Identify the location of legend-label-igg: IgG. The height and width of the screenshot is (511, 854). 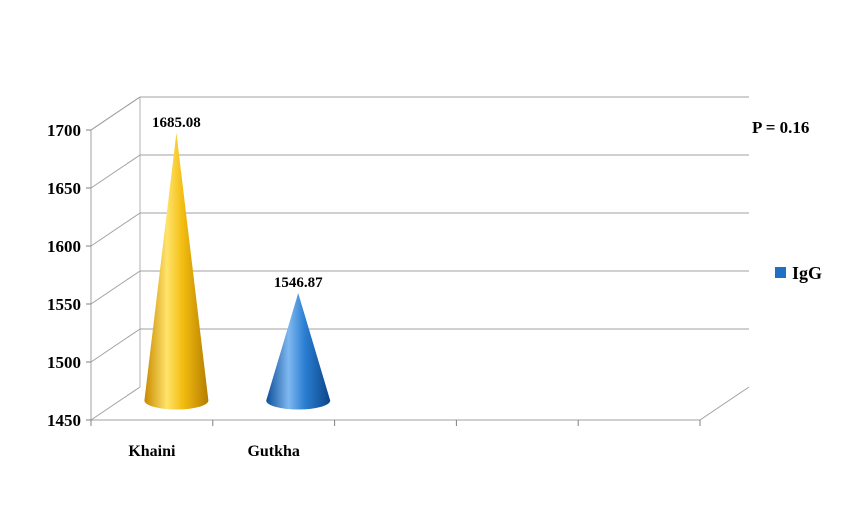
(807, 273).